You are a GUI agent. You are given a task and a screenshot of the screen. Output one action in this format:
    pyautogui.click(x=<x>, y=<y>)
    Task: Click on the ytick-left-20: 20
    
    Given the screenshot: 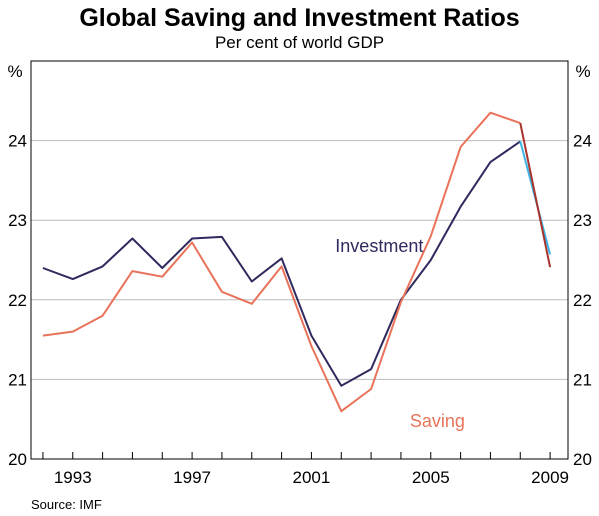 What is the action you would take?
    pyautogui.click(x=17, y=459)
    